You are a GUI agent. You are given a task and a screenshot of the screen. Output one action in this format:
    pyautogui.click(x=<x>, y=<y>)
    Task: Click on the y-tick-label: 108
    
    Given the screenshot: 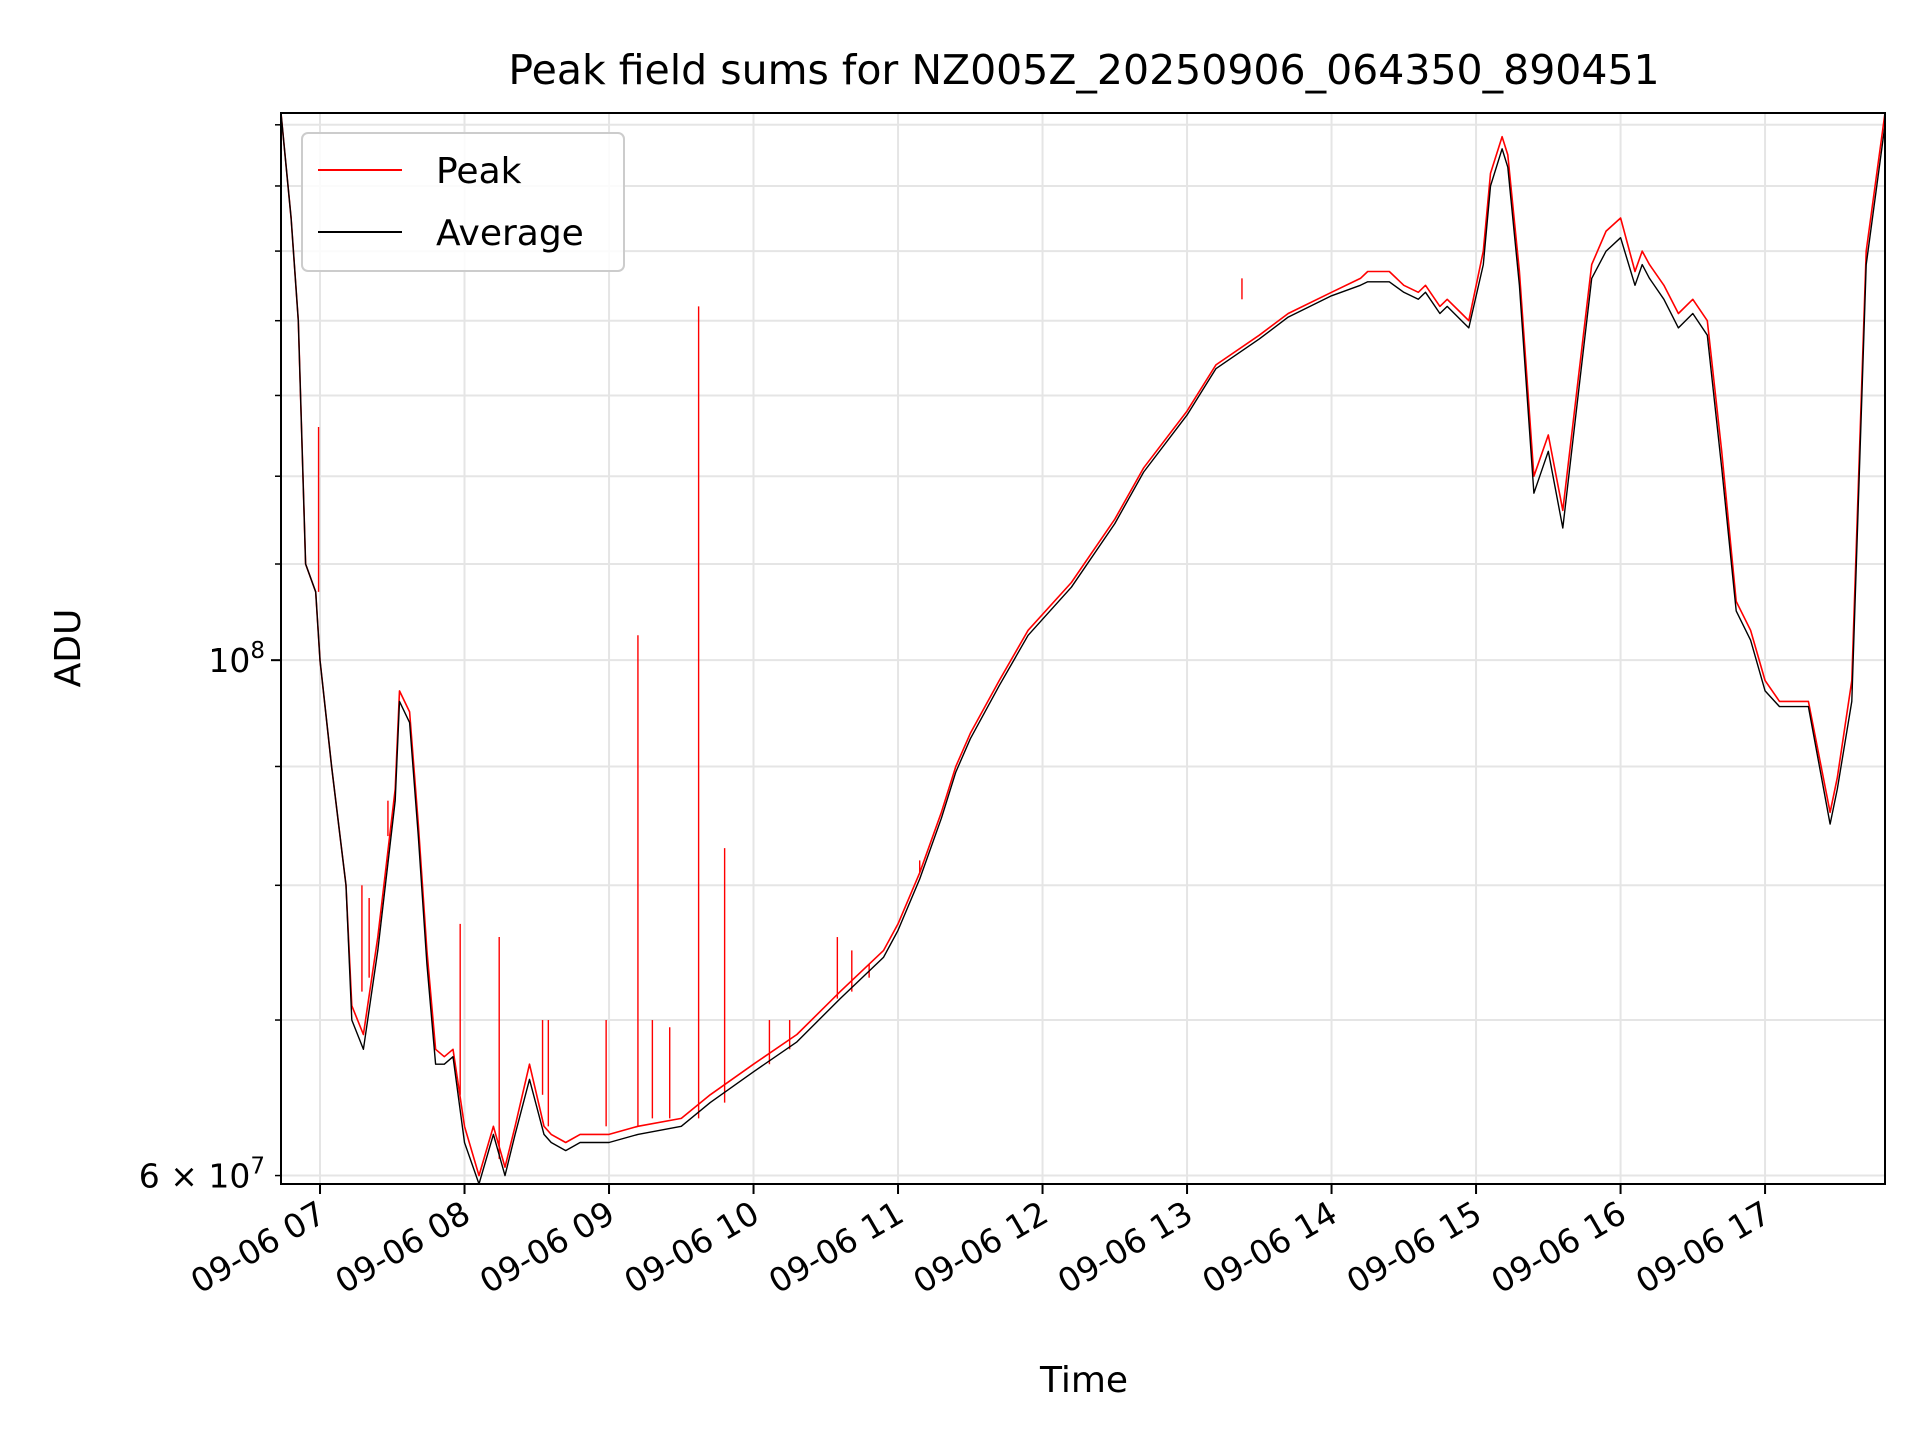 What is the action you would take?
    pyautogui.click(x=236, y=659)
    